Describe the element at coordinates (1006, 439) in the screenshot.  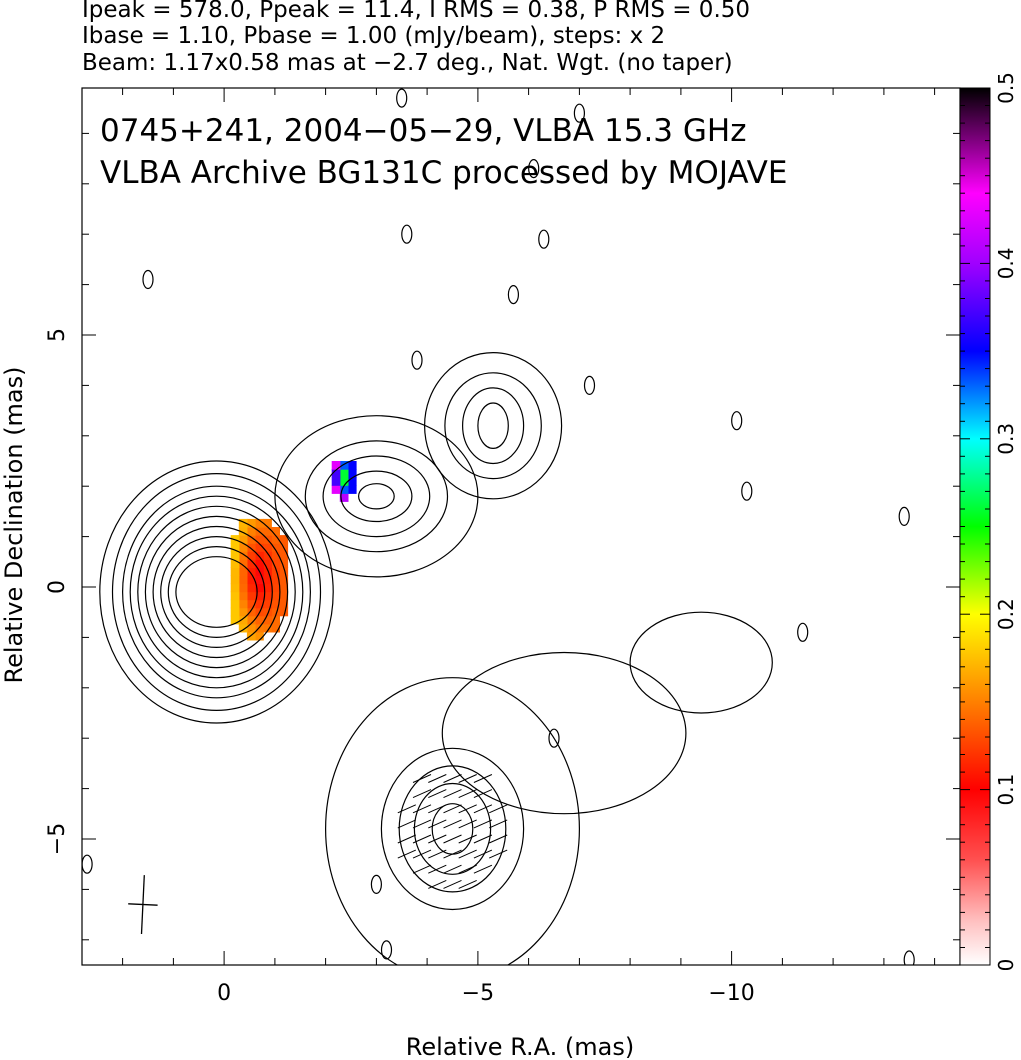
I see `colorbar-tick-label: 0.3` at that location.